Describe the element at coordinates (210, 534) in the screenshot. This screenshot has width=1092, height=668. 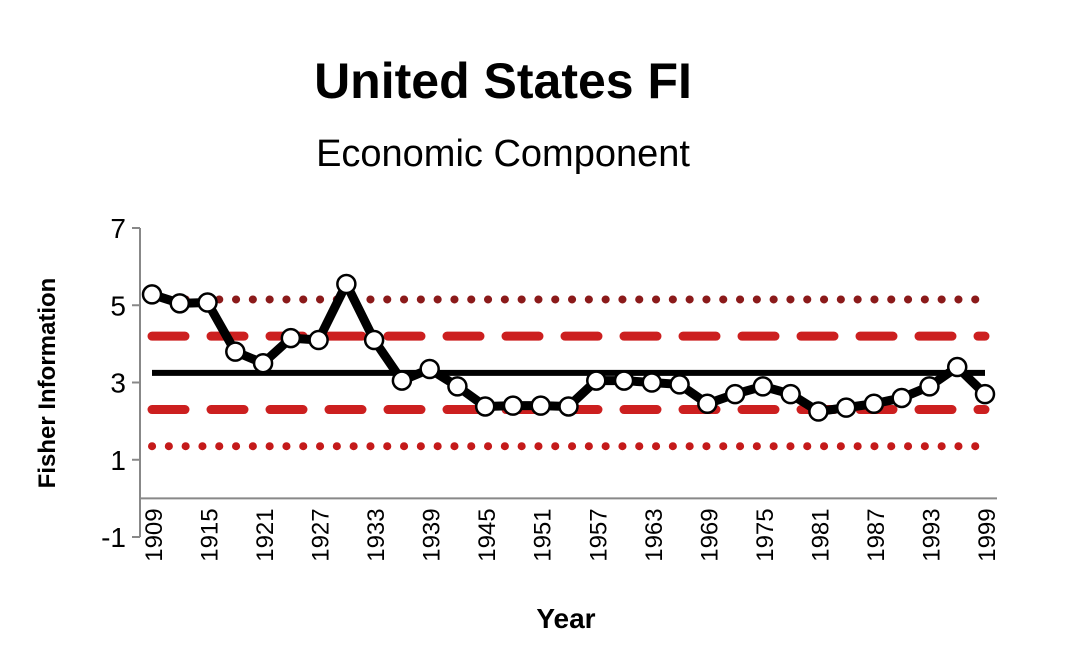
I see `x-tick-label: 1915` at that location.